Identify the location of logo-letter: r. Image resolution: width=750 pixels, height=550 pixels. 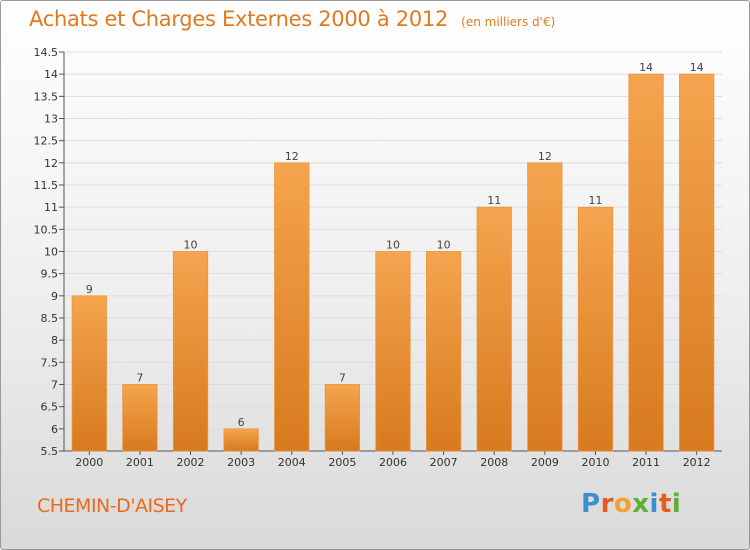
(607, 504).